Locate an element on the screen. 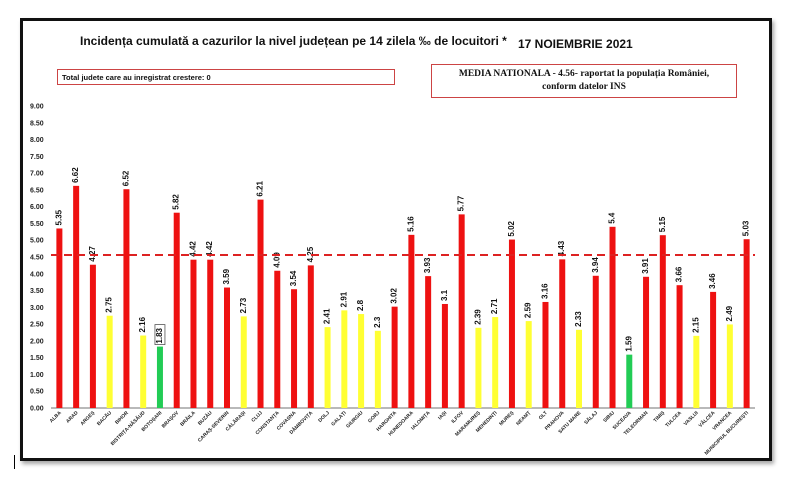 This screenshot has height=477, width=800. x-tick-label: GIURGIU is located at coordinates (355, 420).